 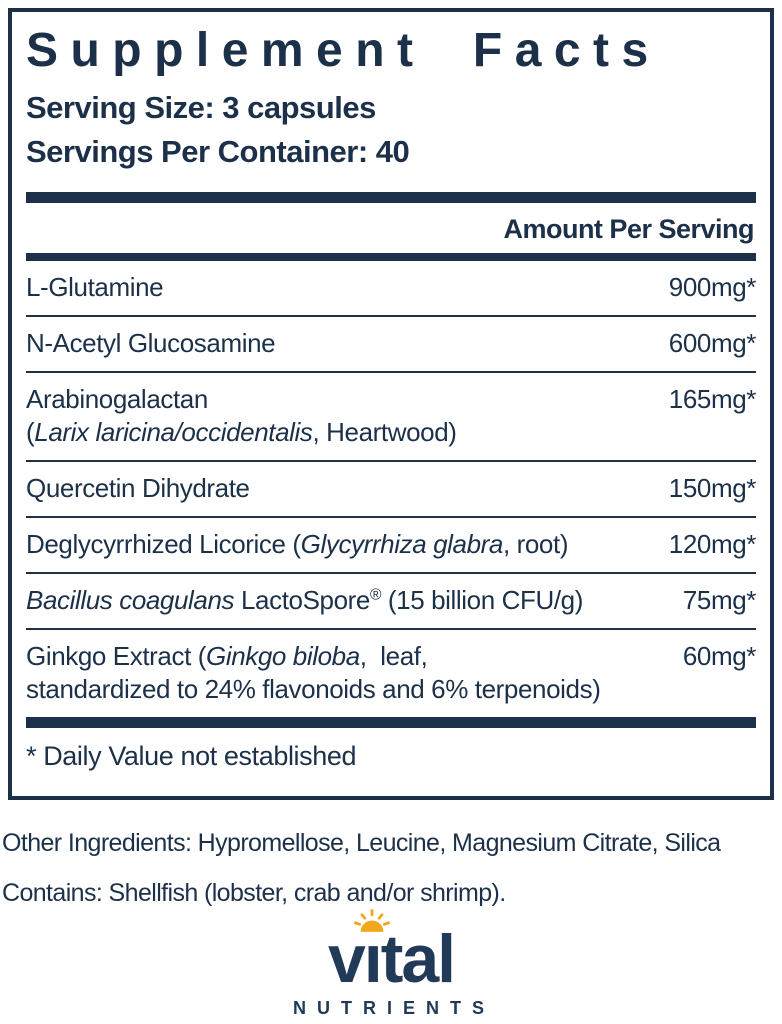 I want to click on ingredient-amount: 600mg*, so click(x=712, y=343).